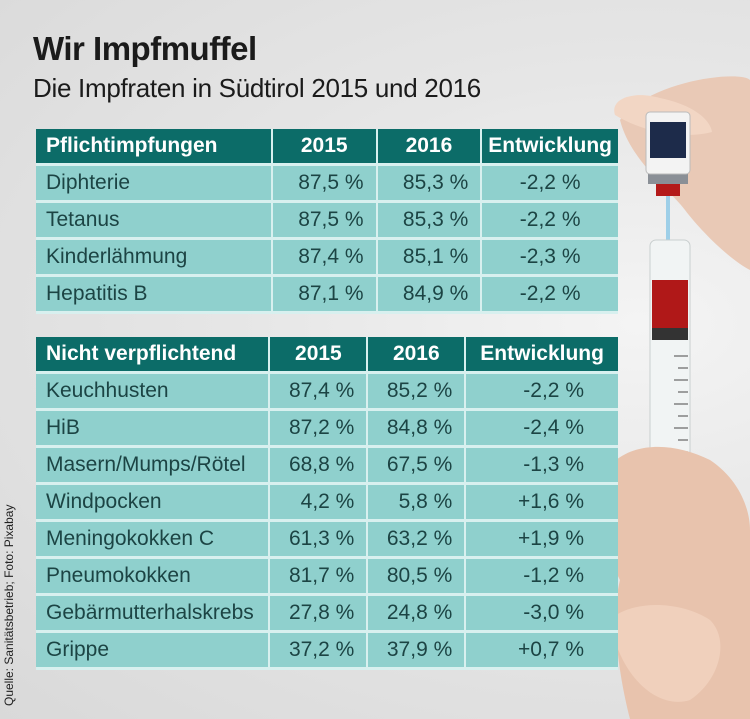 This screenshot has height=719, width=750. I want to click on rate-2016: 84,9 %, so click(429, 294).